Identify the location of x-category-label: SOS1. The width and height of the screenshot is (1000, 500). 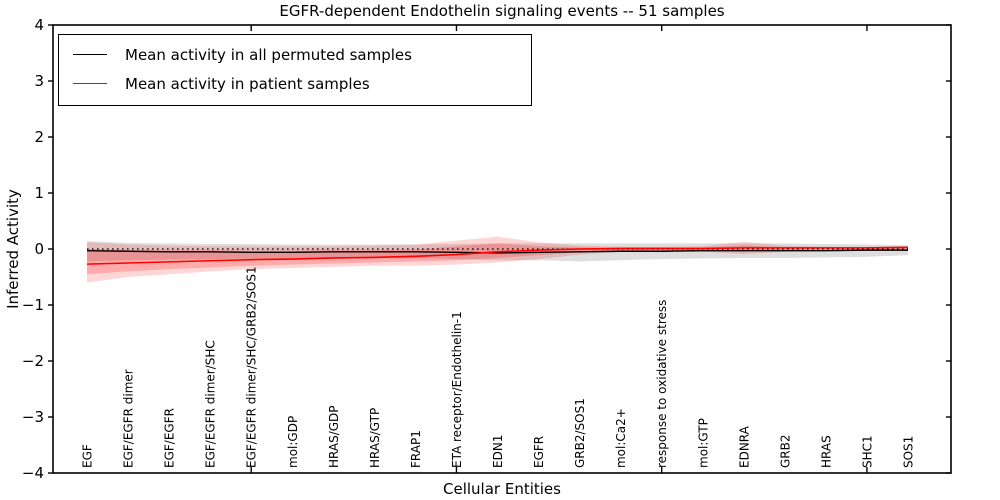
(909, 452).